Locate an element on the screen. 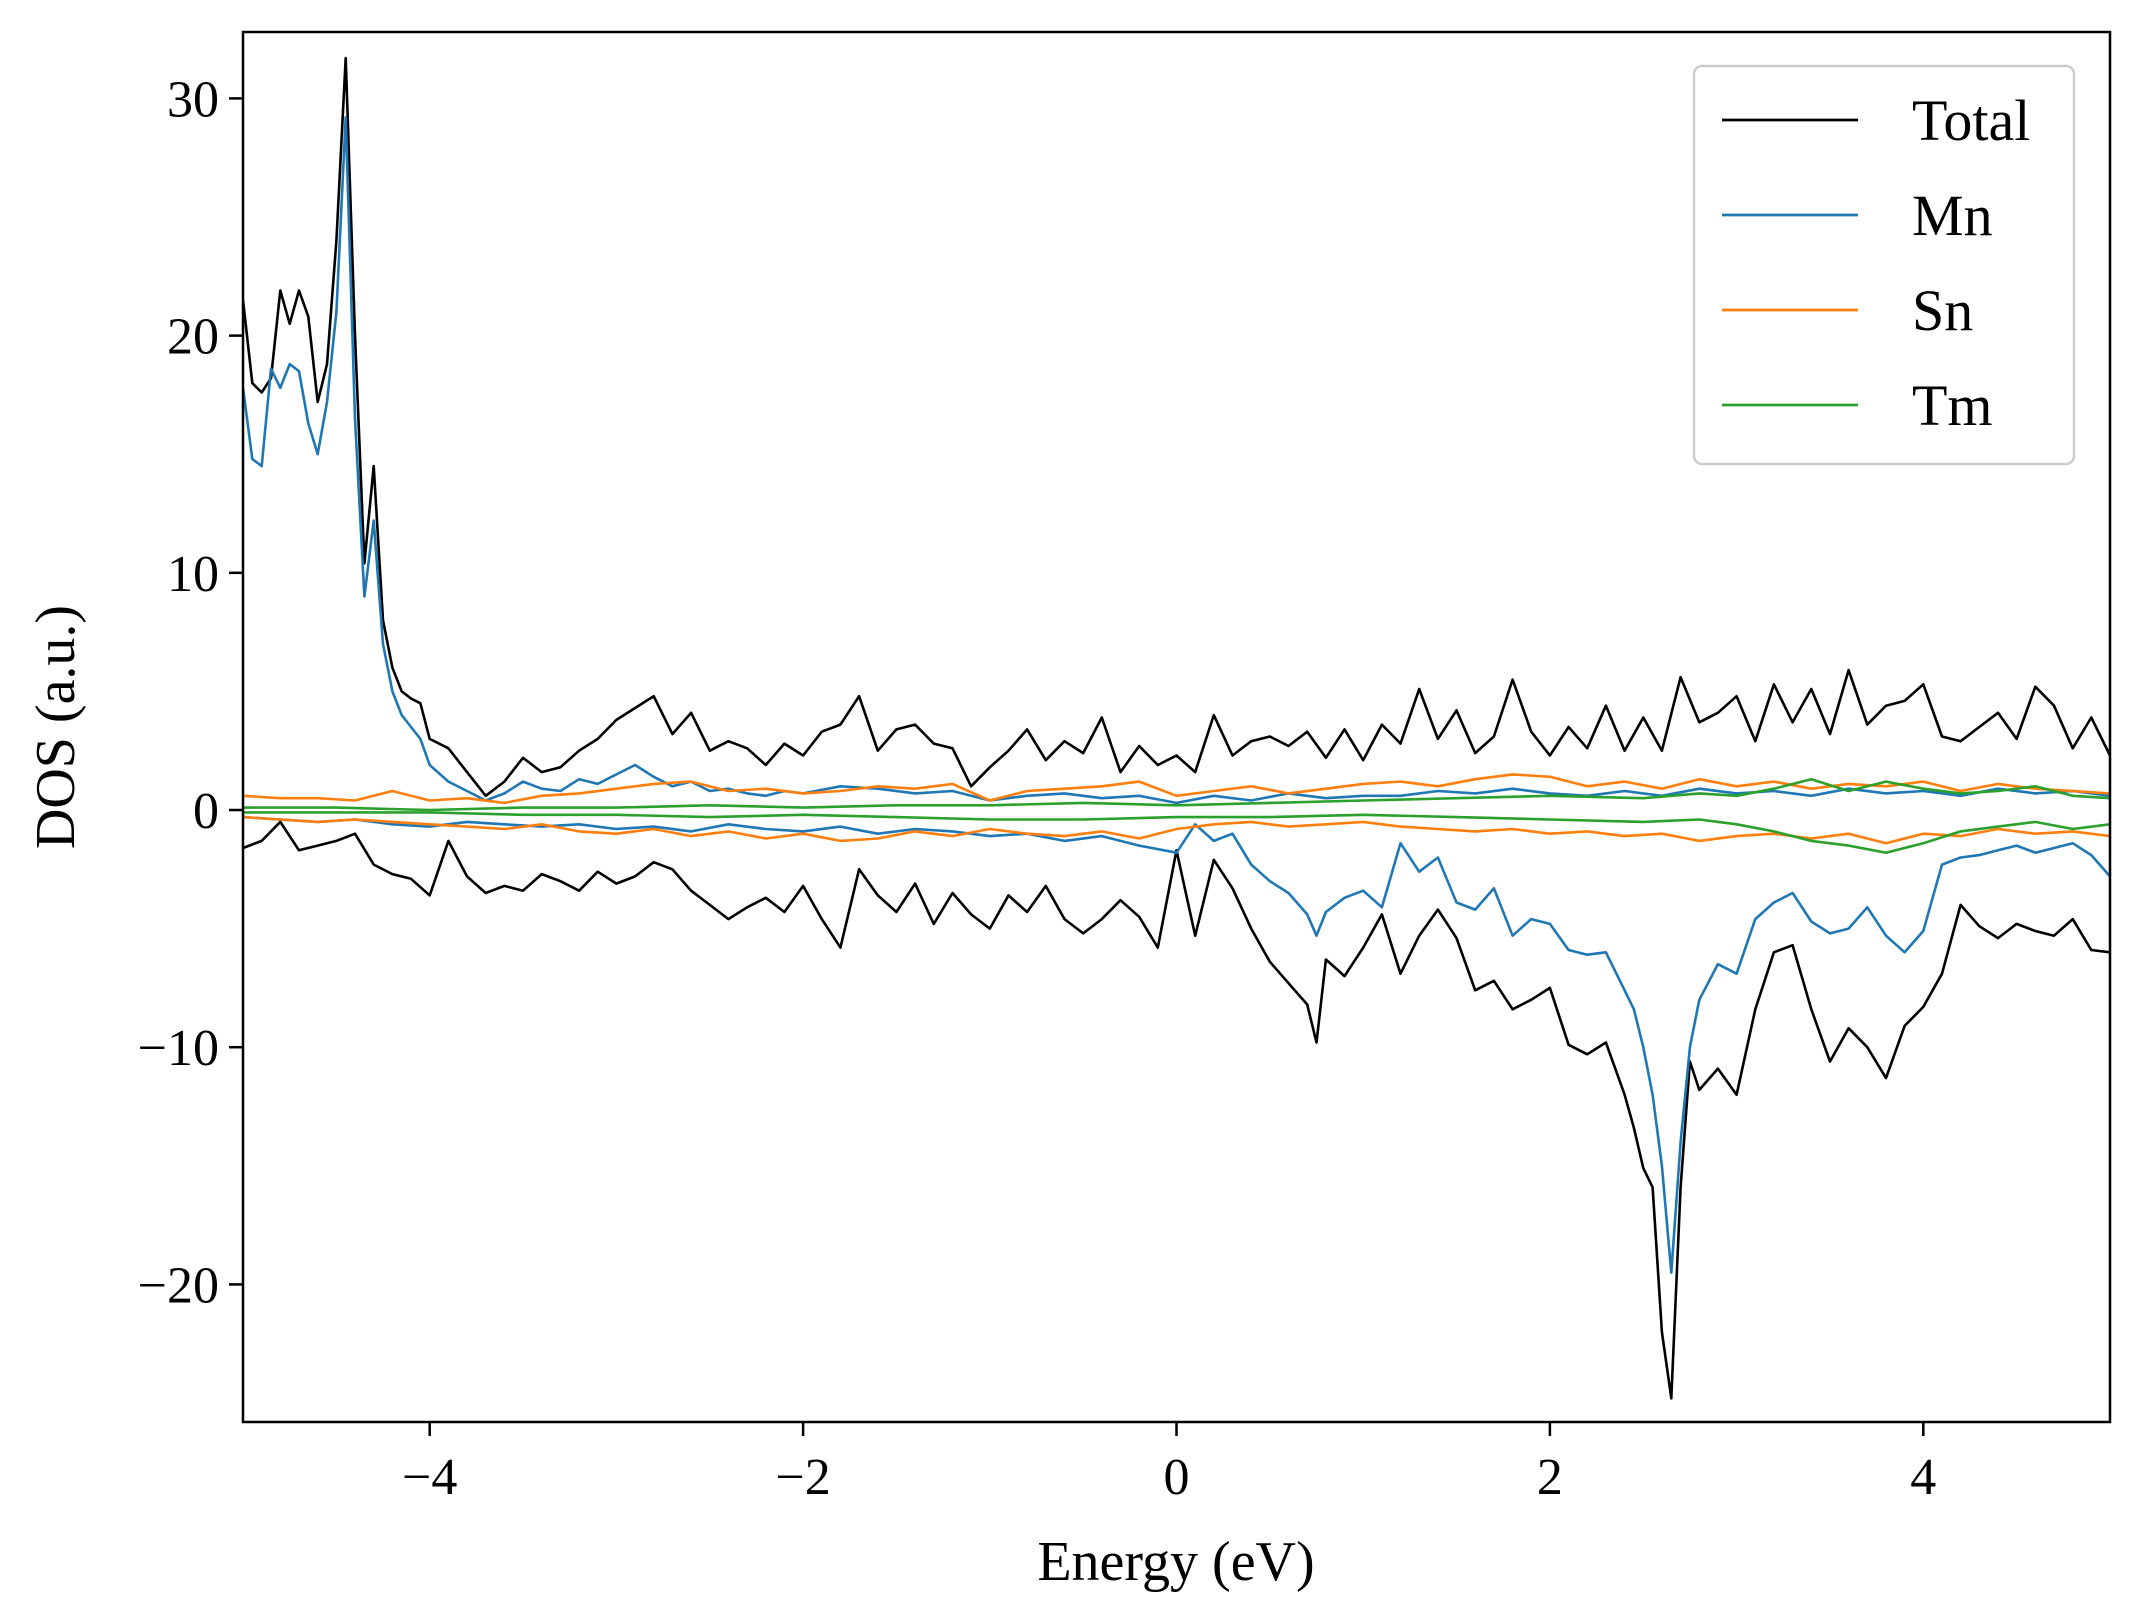 The height and width of the screenshot is (1617, 2134). y-tick-label: −20 is located at coordinates (178, 1285).